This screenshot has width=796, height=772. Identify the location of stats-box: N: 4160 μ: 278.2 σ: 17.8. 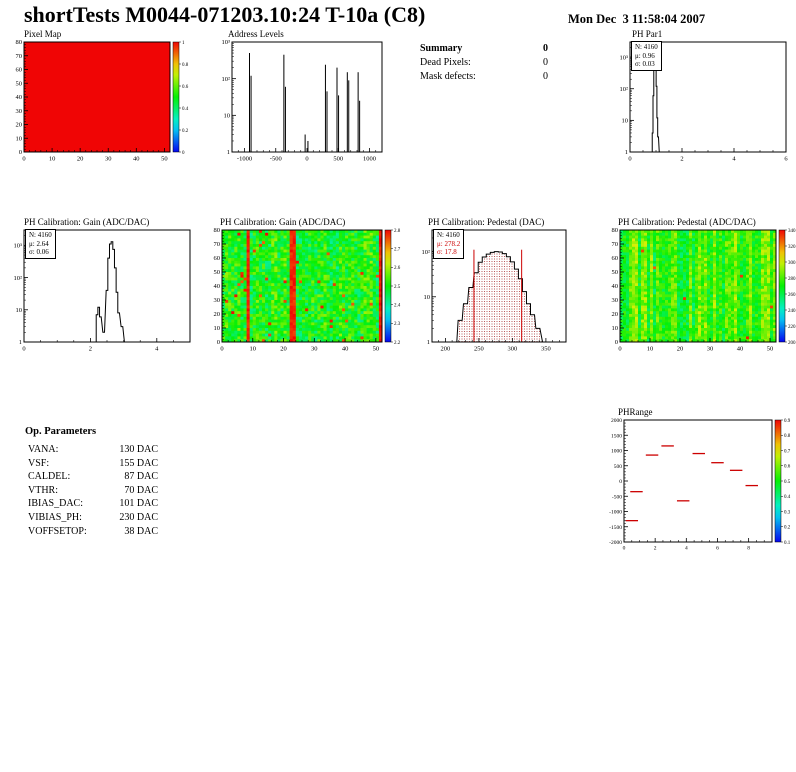
(449, 244).